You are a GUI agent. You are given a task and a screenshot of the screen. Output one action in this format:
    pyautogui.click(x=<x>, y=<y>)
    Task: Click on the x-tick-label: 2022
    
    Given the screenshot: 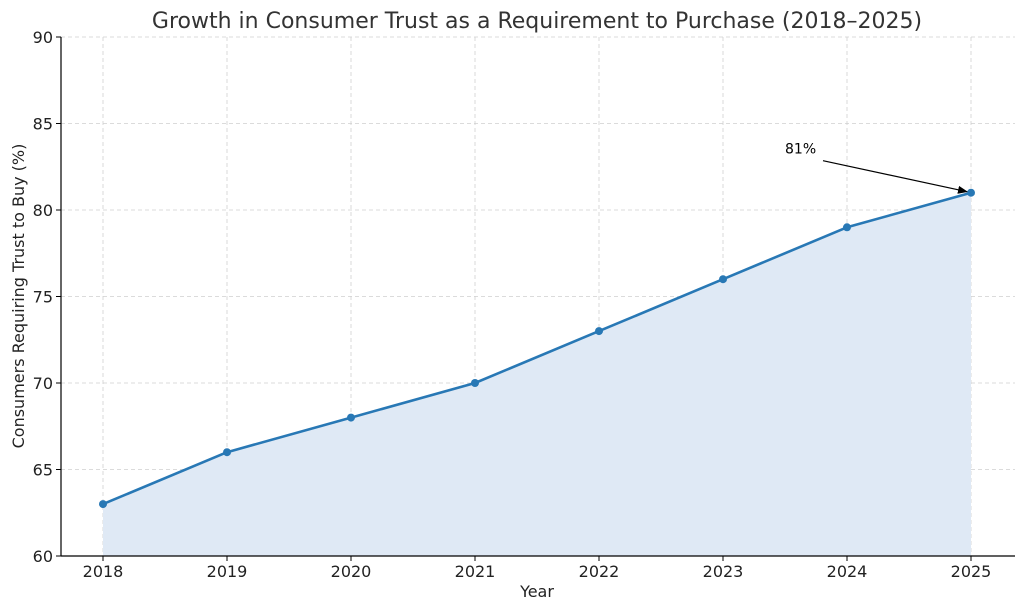 What is the action you would take?
    pyautogui.click(x=599, y=571)
    